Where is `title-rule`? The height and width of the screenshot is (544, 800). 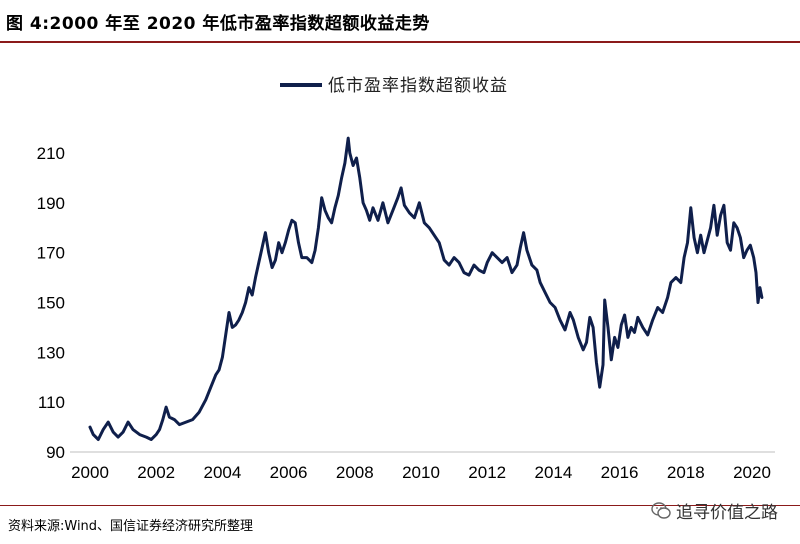 title-rule is located at coordinates (400, 42).